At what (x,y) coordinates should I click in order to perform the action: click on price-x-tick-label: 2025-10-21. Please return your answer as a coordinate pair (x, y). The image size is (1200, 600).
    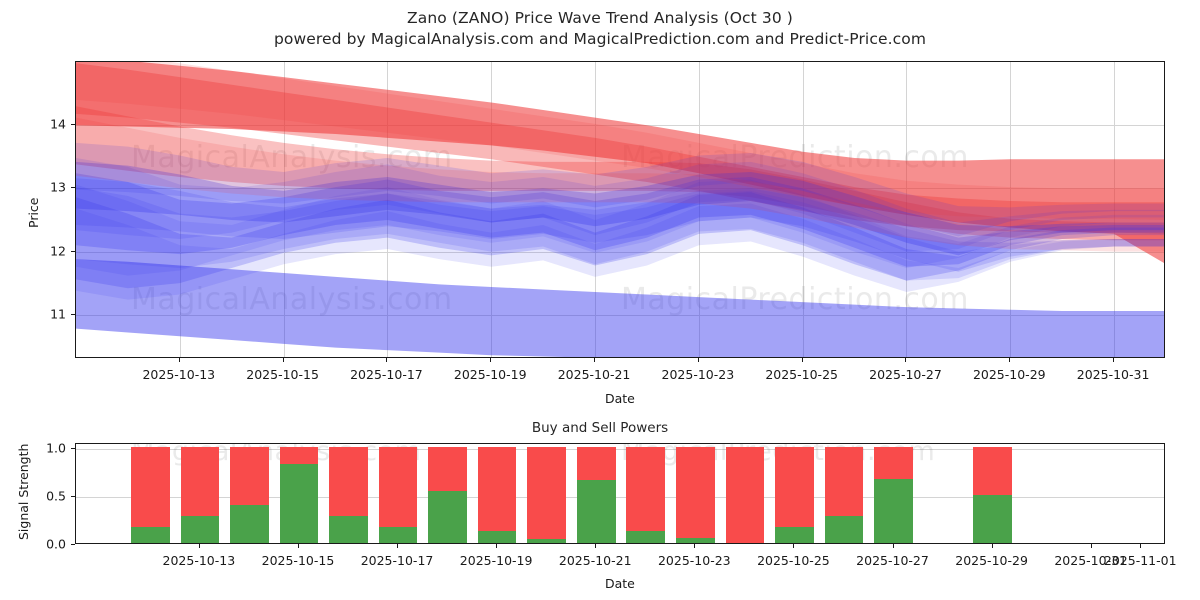
    Looking at the image, I should click on (594, 374).